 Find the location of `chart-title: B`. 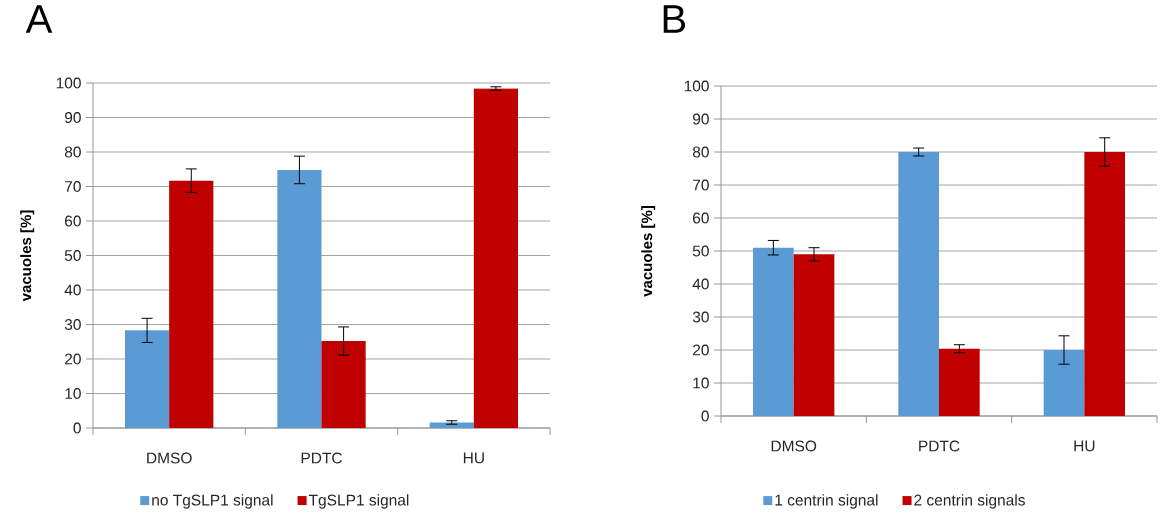

chart-title: B is located at coordinates (674, 19).